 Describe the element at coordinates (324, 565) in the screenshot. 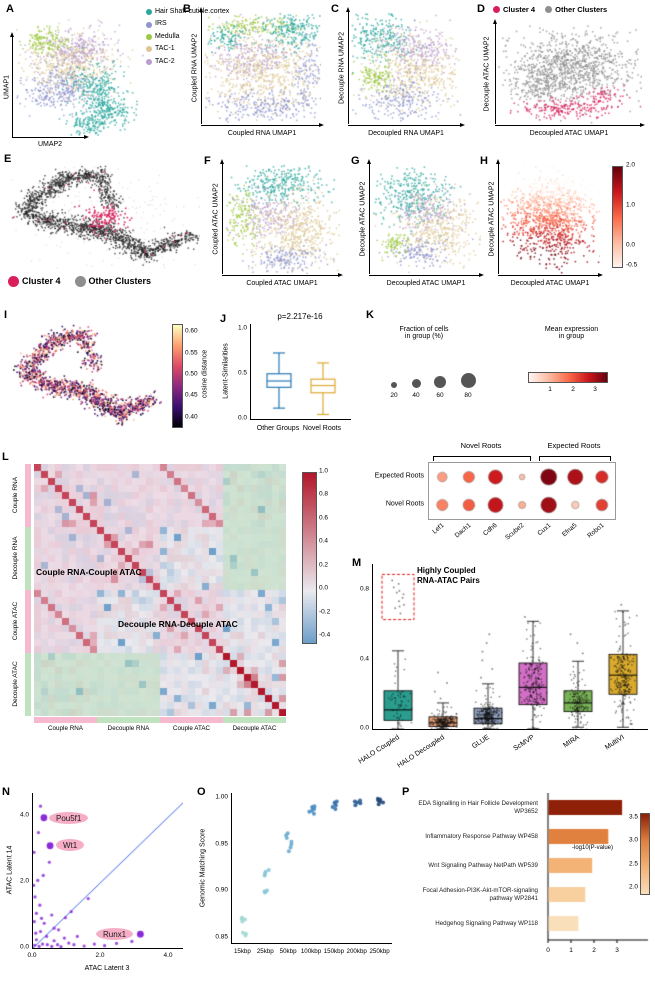

I see `colorbar-tick: 0.2` at that location.